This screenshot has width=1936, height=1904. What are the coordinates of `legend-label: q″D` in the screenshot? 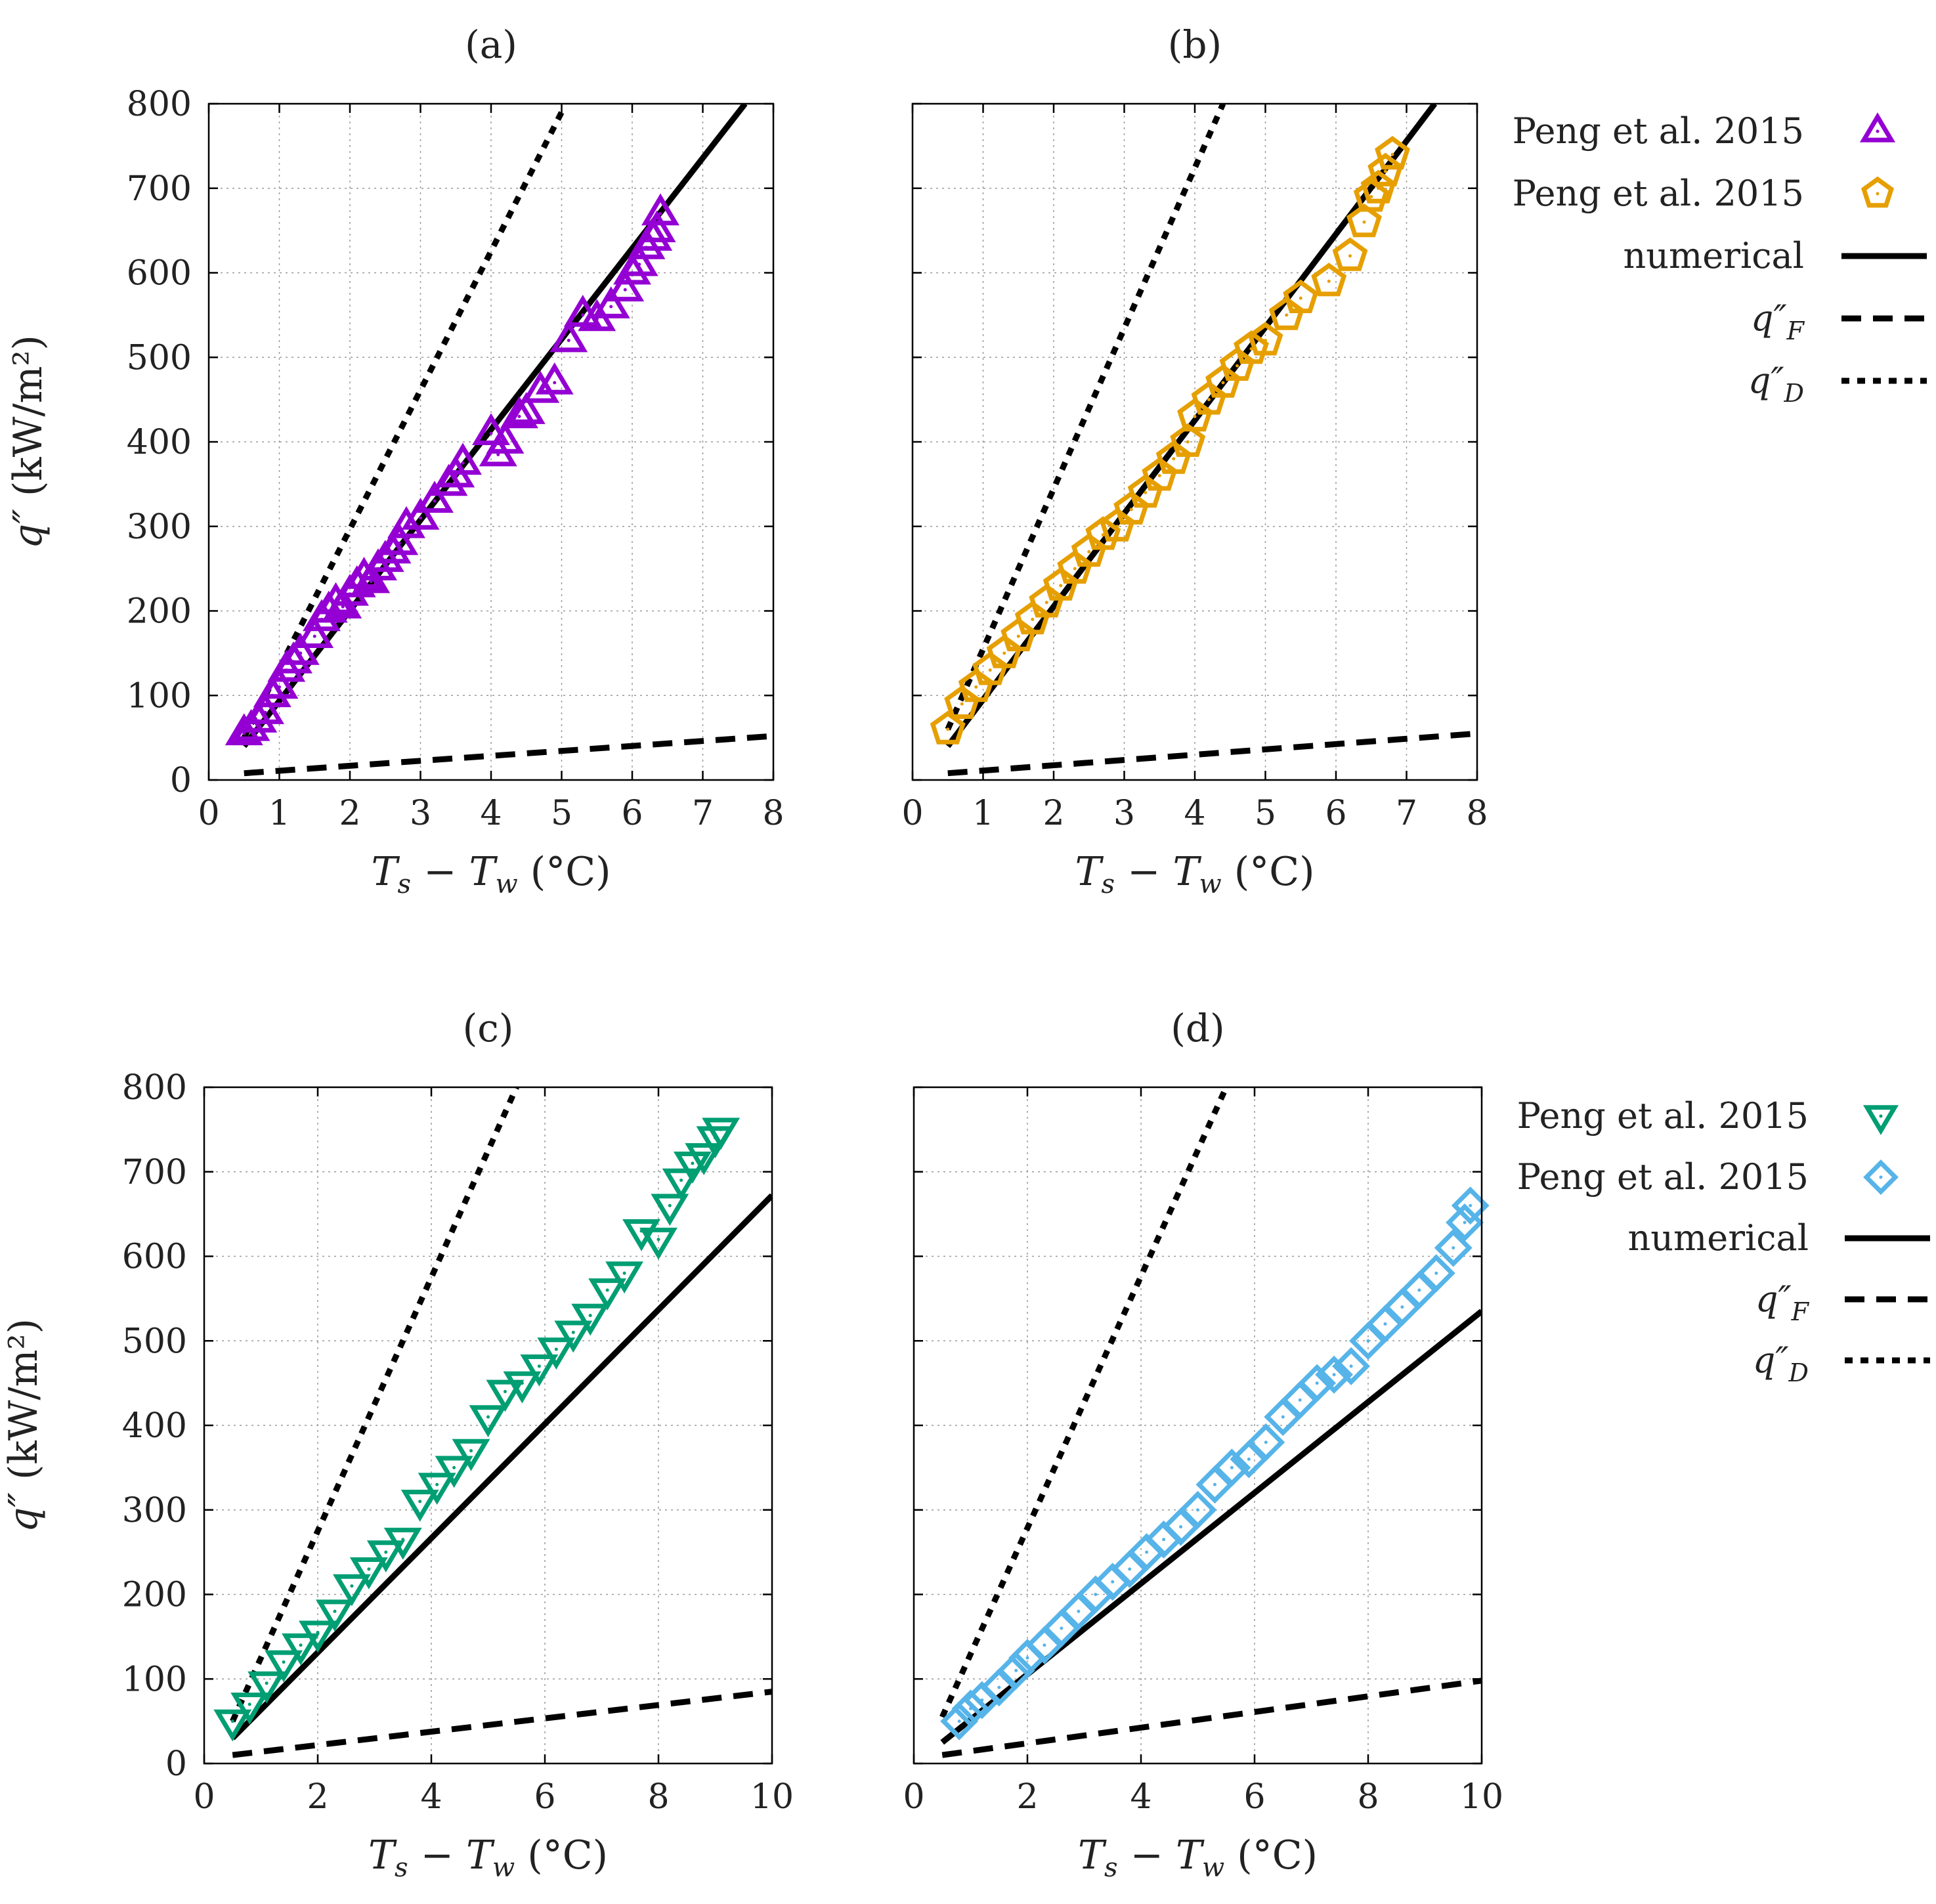 It's located at (1781, 1363).